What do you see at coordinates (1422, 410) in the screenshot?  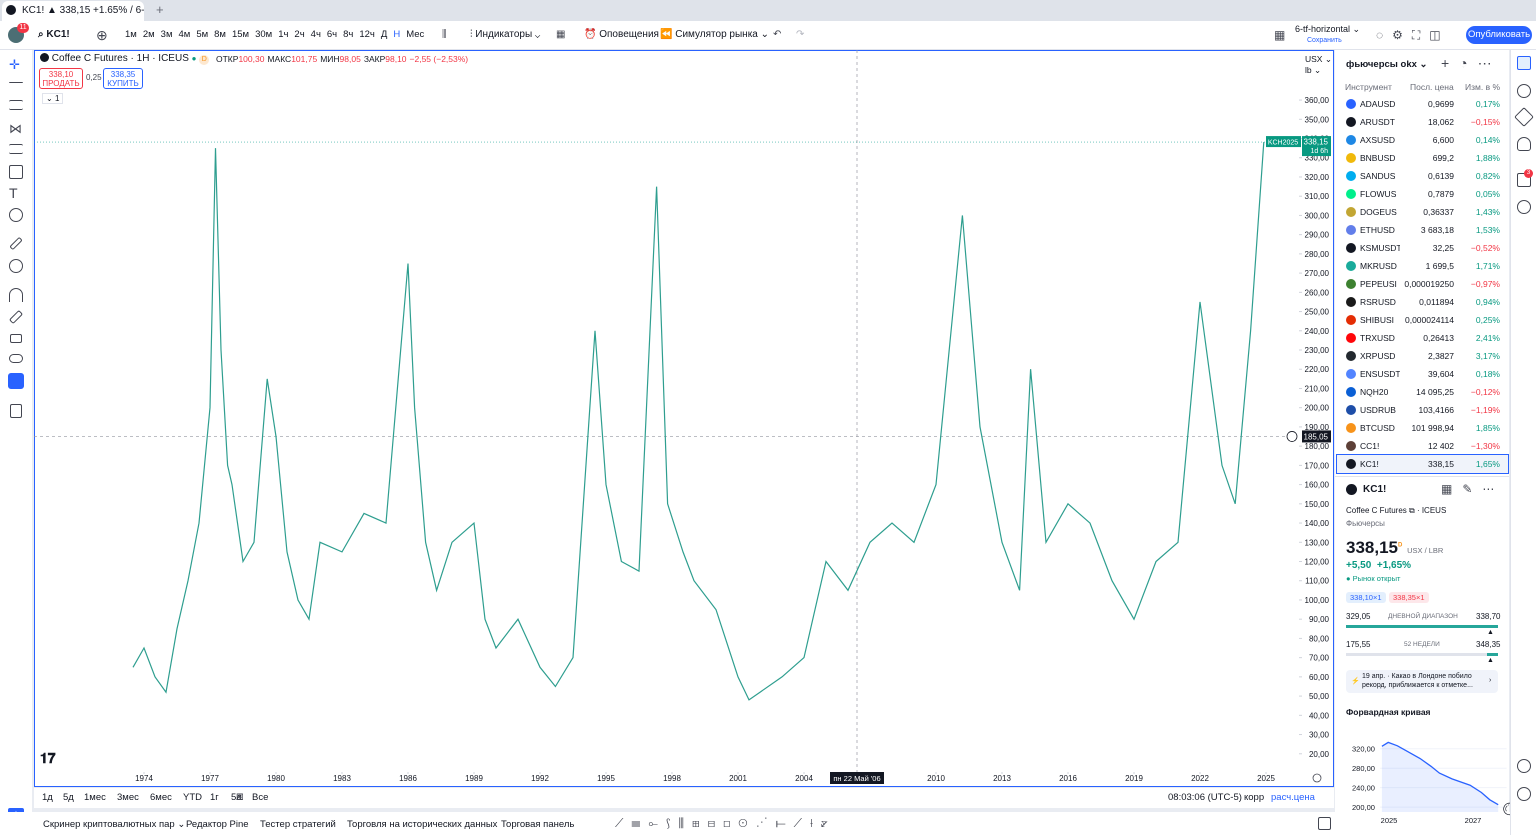 I see `watchlist-row: USDRUB 103,4166 −1,19%` at bounding box center [1422, 410].